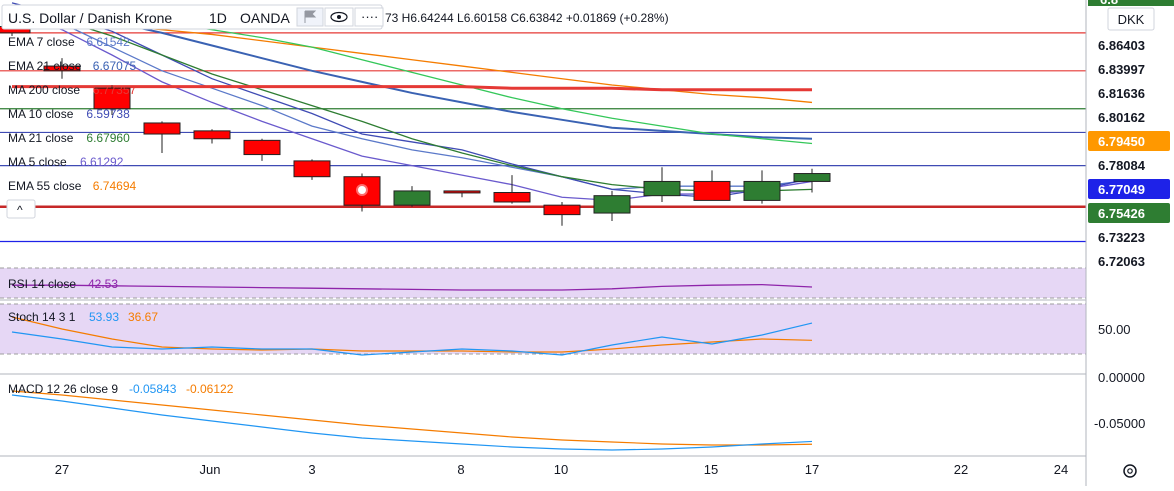 The image size is (1174, 491). I want to click on time-tick-label: 8, so click(460, 469).